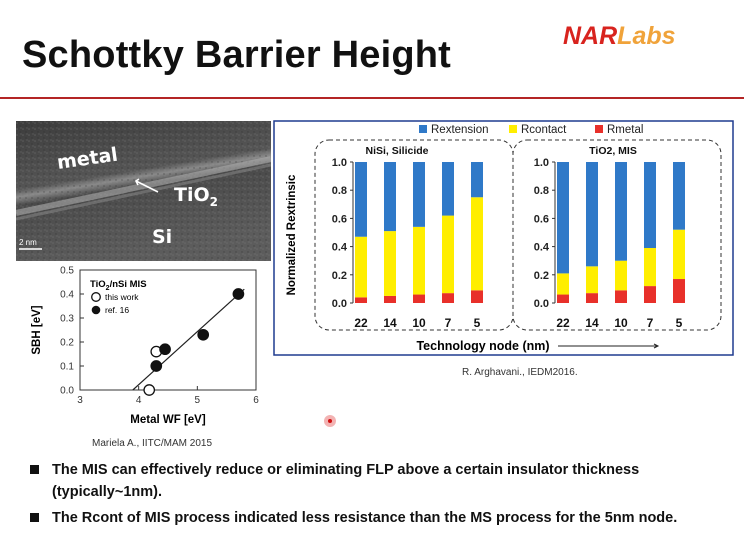 This screenshot has width=744, height=557. I want to click on scale-label: 2 nm, so click(28, 242).